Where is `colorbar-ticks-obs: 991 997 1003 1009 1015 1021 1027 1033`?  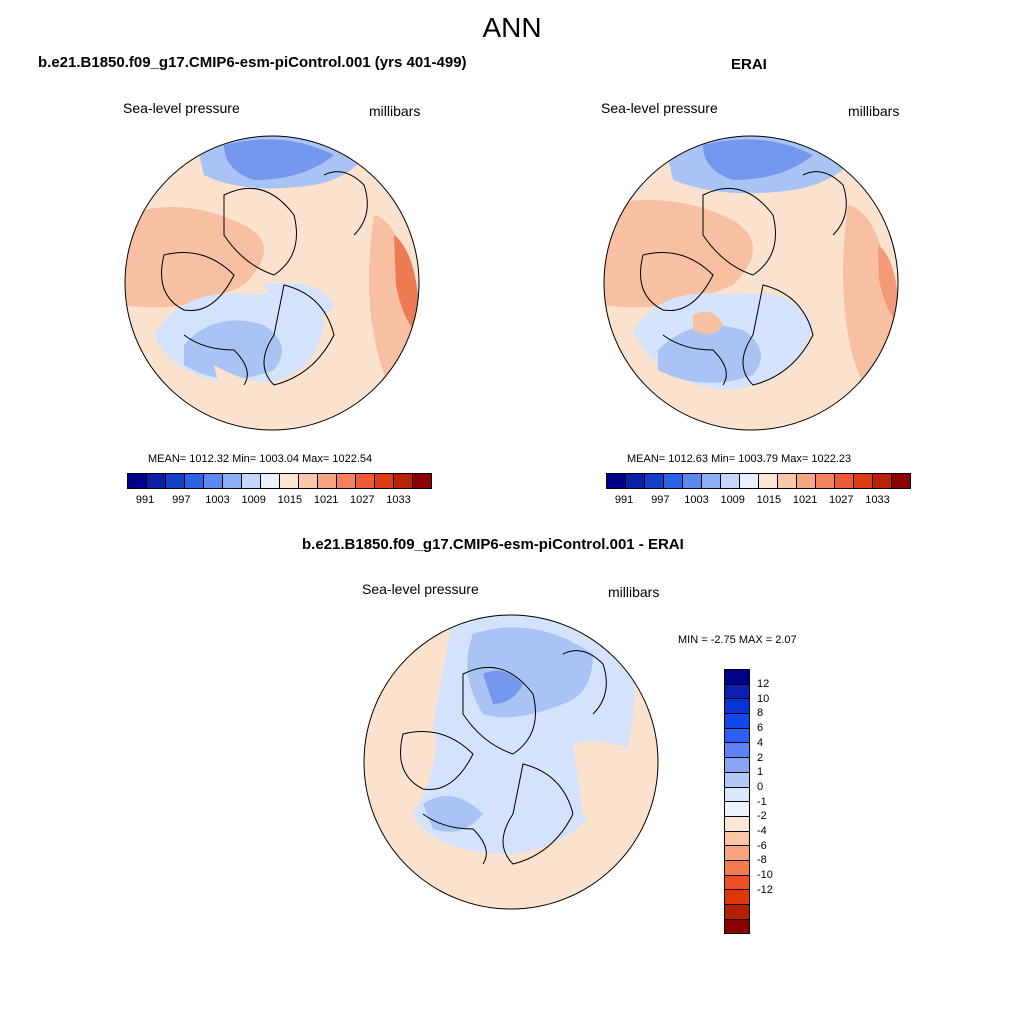
colorbar-ticks-obs: 991 997 1003 1009 1015 1021 1027 1033 is located at coordinates (751, 502).